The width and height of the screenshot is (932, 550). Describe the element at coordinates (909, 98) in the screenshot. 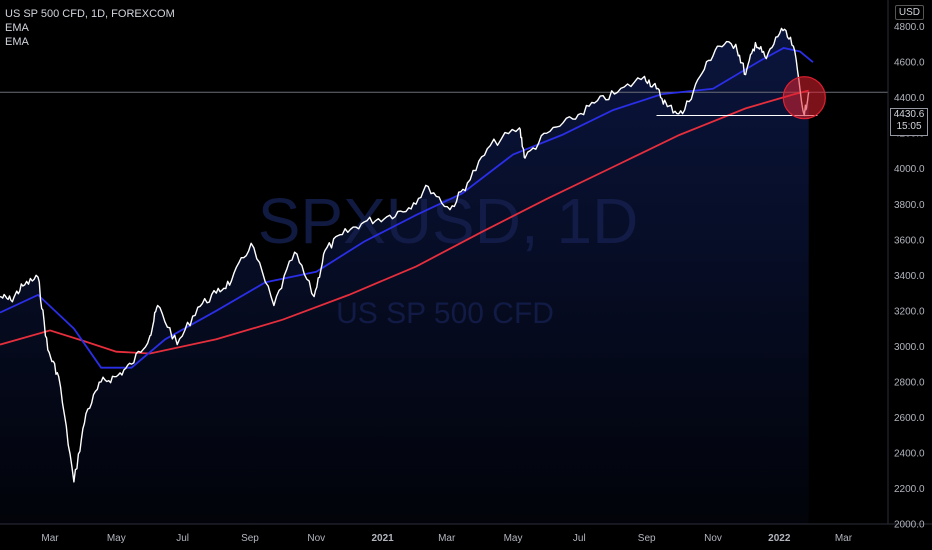

I see `y-tick-label: 4400.0` at that location.